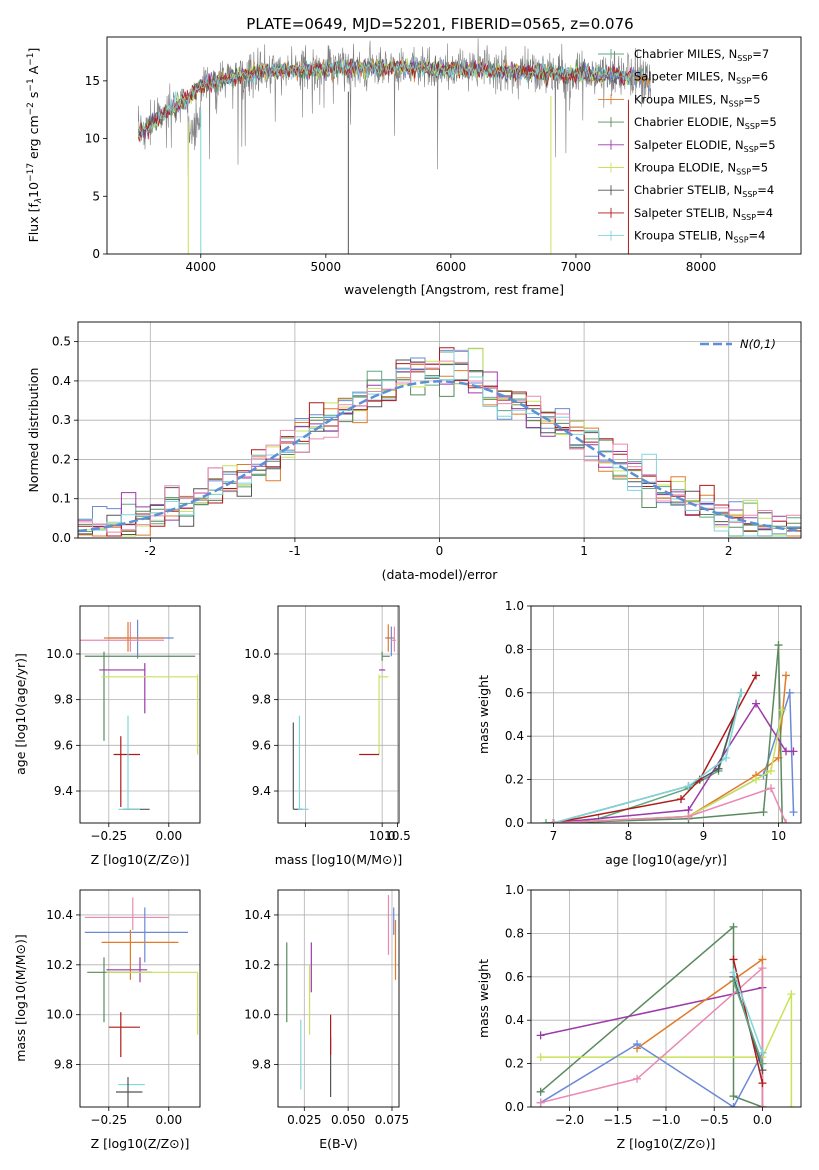 This screenshot has height=1170, width=819. I want to click on legend-label-3: Chabrier ELODIE, NSSP=5, so click(705, 123).